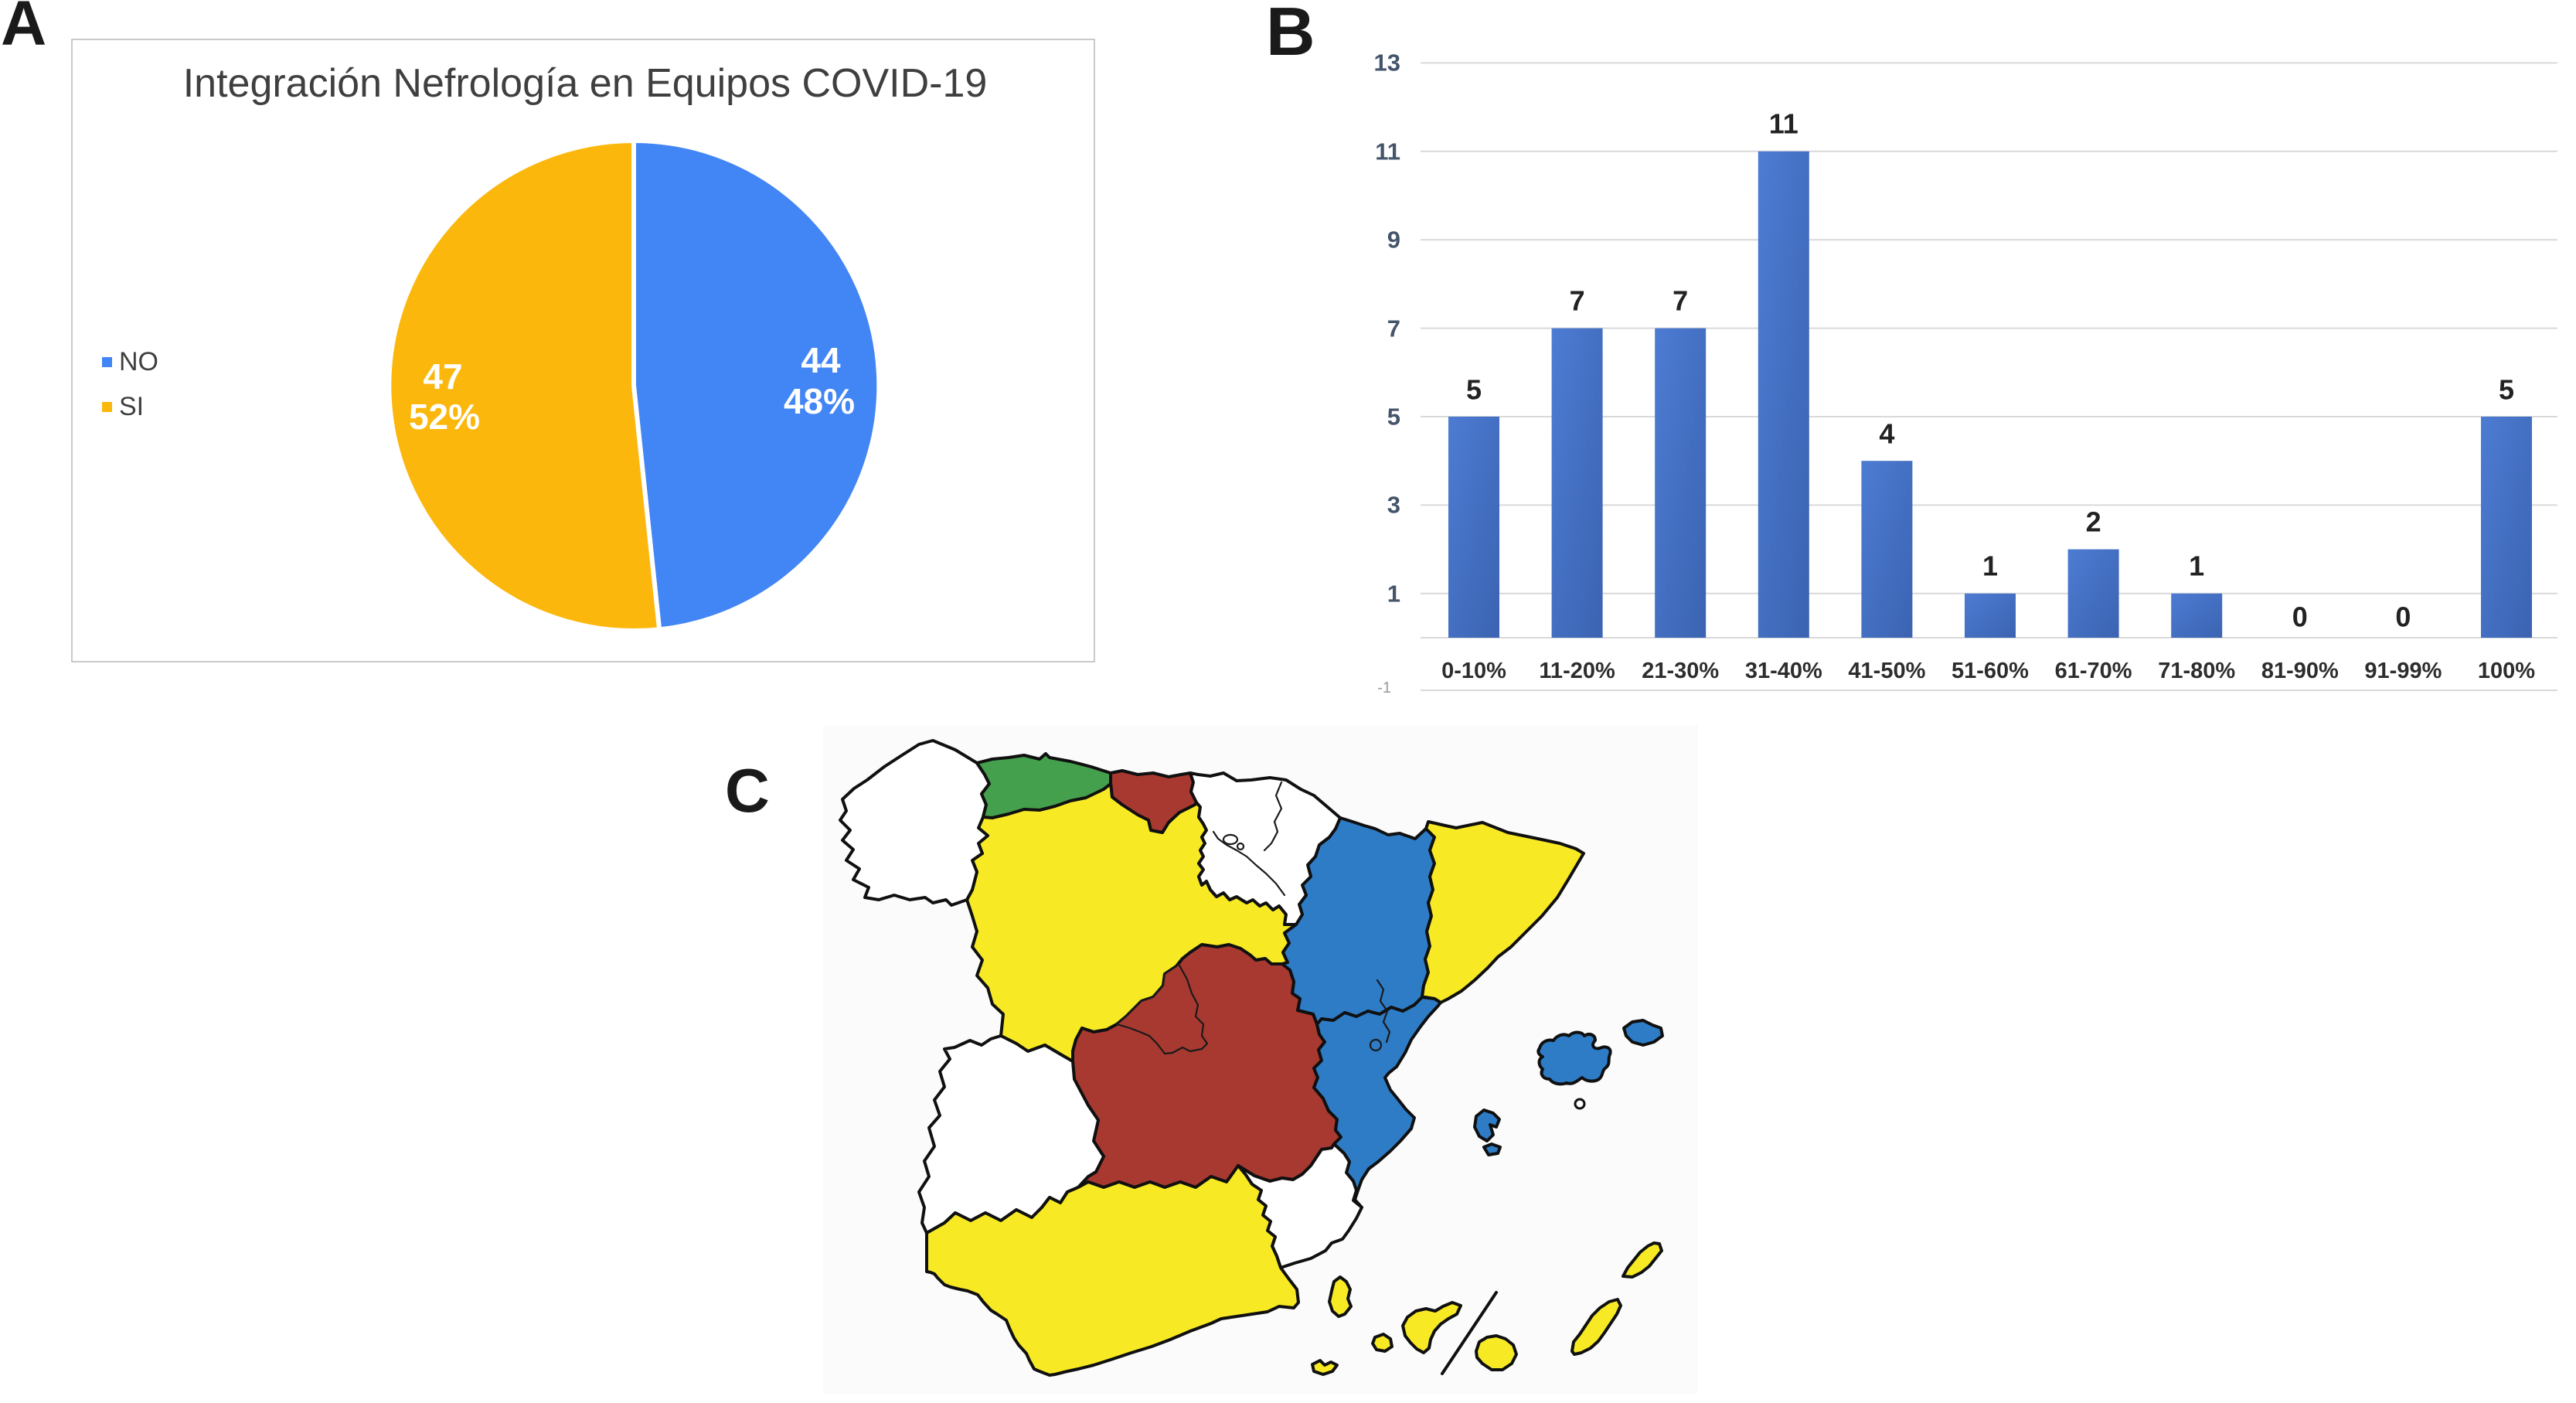 The height and width of the screenshot is (1403, 2576). What do you see at coordinates (1577, 671) in the screenshot?
I see `svg-text: 11-20%` at bounding box center [1577, 671].